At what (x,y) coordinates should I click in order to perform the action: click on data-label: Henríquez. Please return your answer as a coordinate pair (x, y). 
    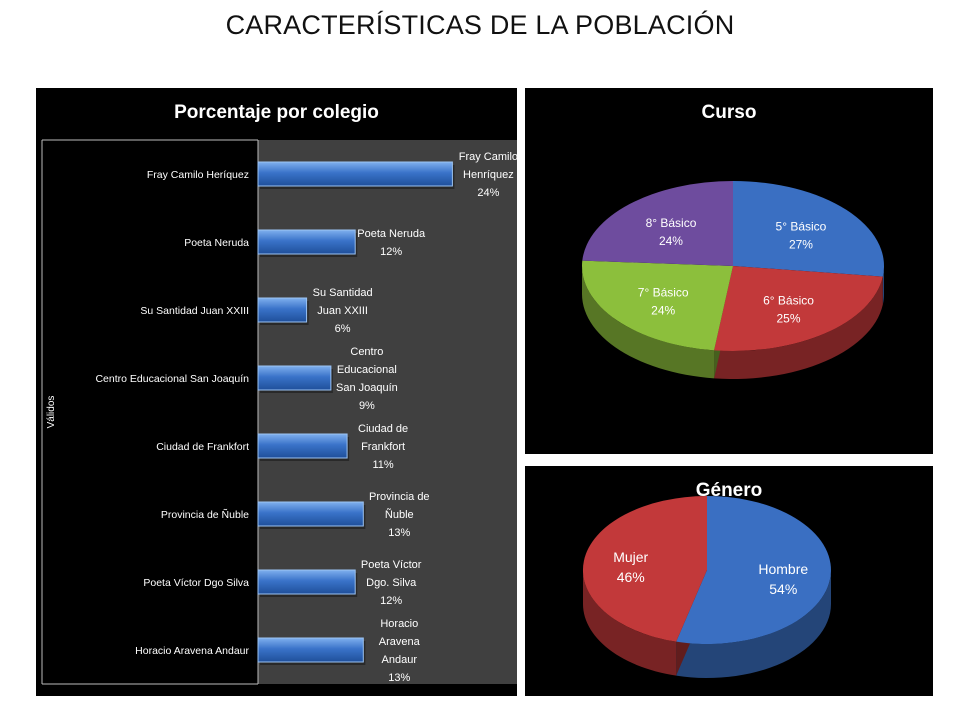
    Looking at the image, I should click on (488, 175).